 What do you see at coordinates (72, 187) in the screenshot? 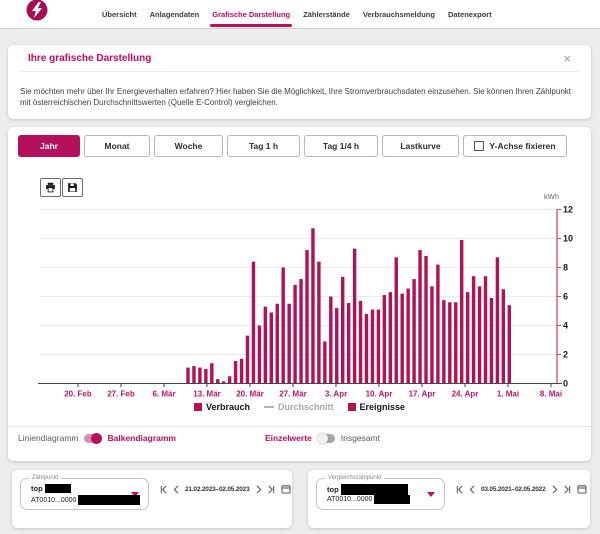
I see `save-button` at bounding box center [72, 187].